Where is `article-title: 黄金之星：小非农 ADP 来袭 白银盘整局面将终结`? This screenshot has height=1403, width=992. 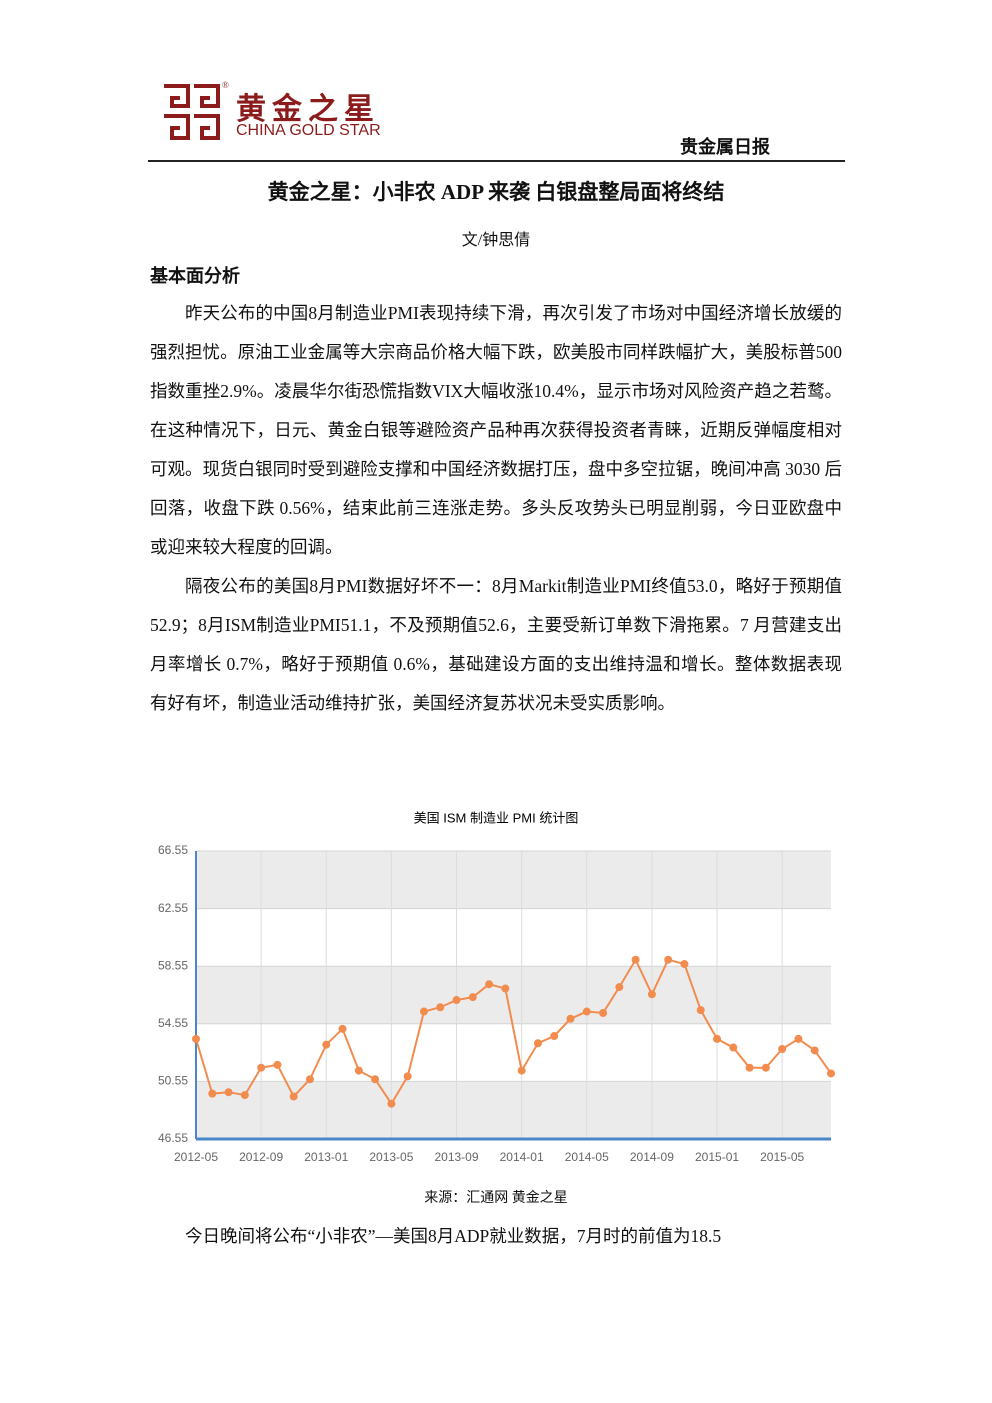
article-title: 黄金之星：小非农 ADP 来袭 白银盘整局面将终结 is located at coordinates (496, 192).